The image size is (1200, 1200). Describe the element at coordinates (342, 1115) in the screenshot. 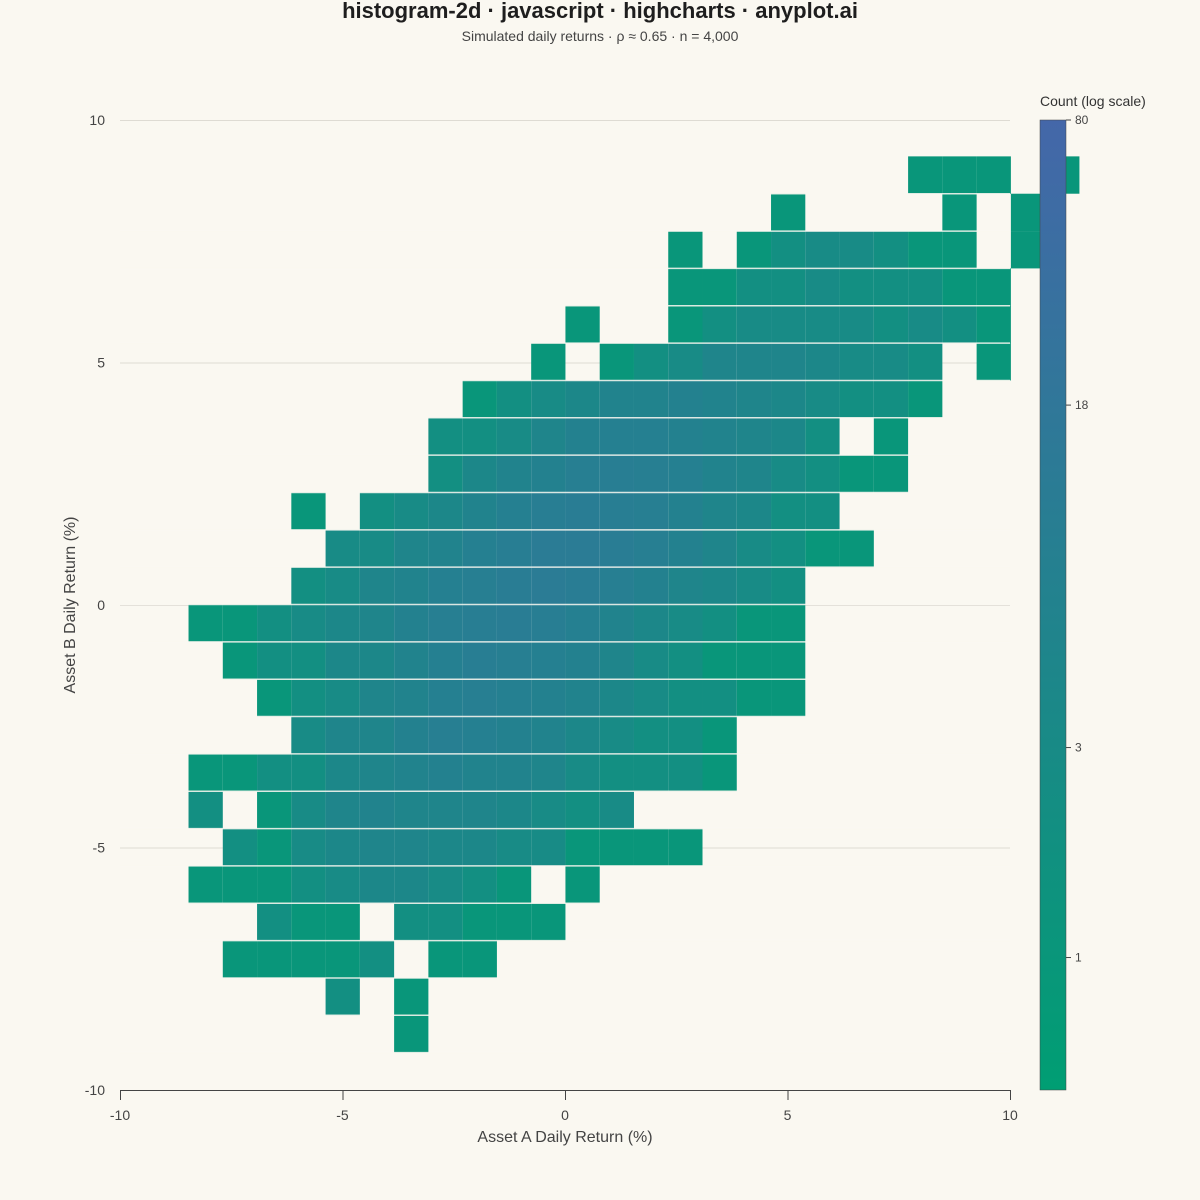

I see `x-tick-label: -5` at that location.